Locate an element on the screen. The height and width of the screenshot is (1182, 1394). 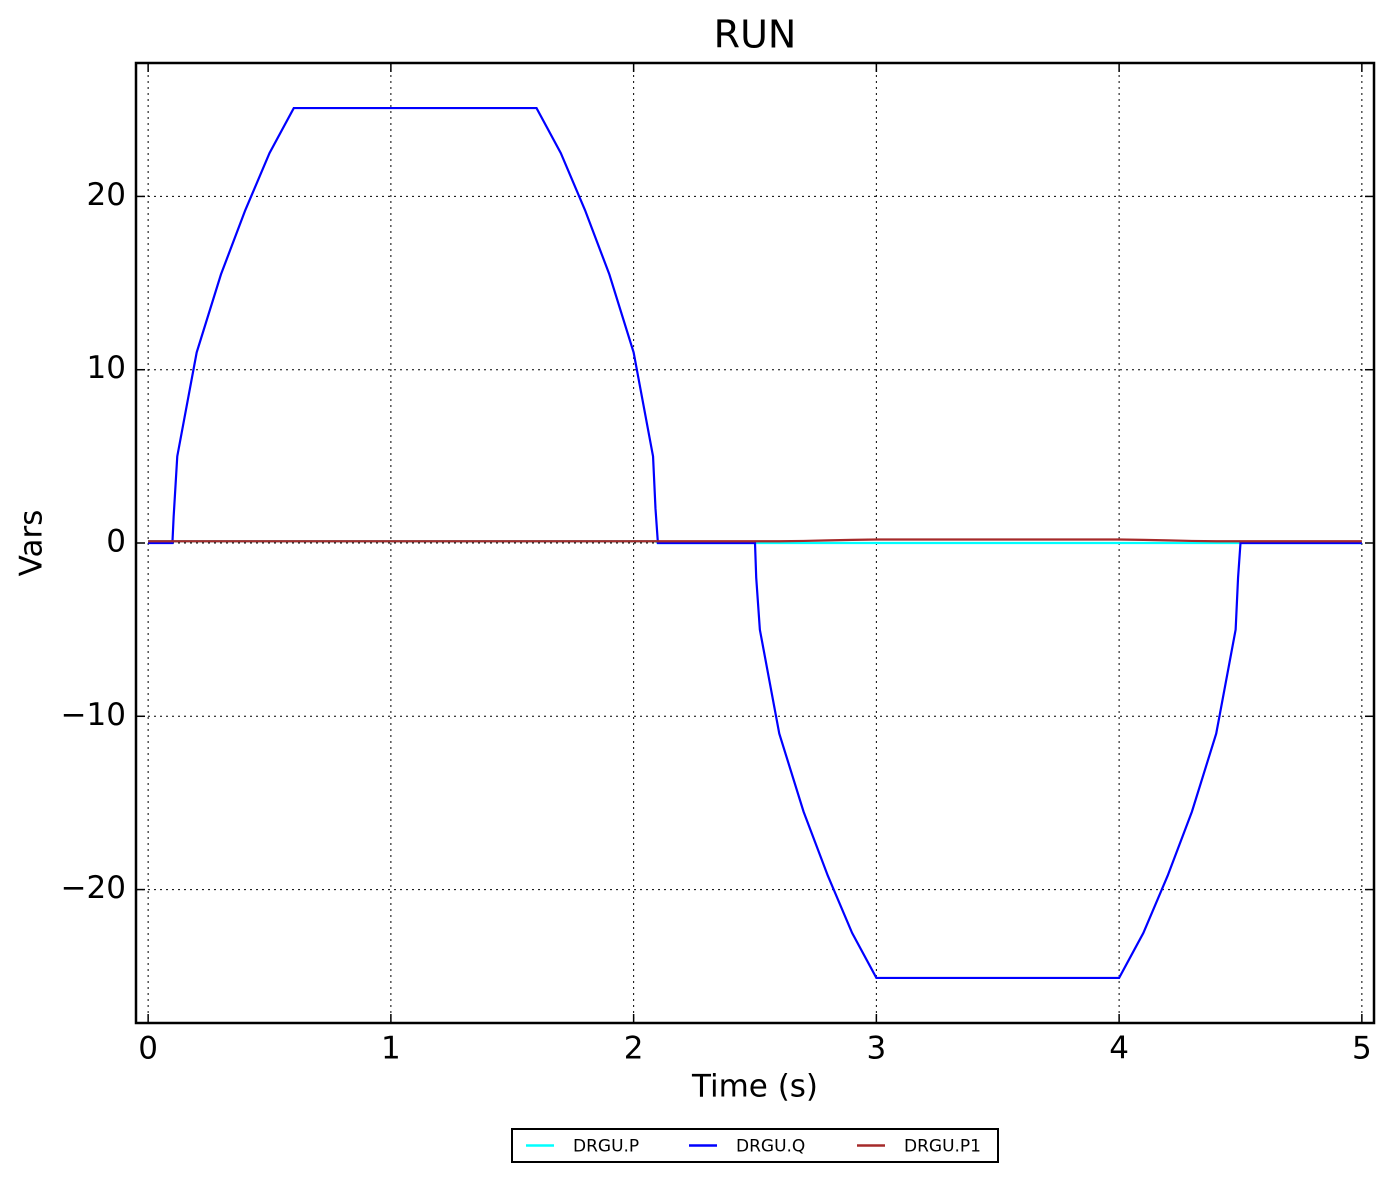
y-tick-label: −10 is located at coordinates (93, 715).